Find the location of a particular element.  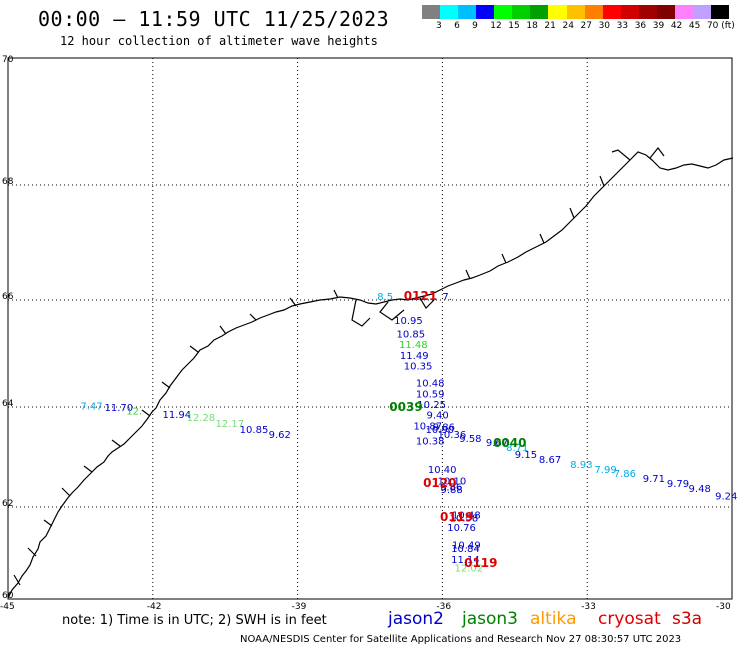

wave-height-value: 10.90 is located at coordinates (440, 430).